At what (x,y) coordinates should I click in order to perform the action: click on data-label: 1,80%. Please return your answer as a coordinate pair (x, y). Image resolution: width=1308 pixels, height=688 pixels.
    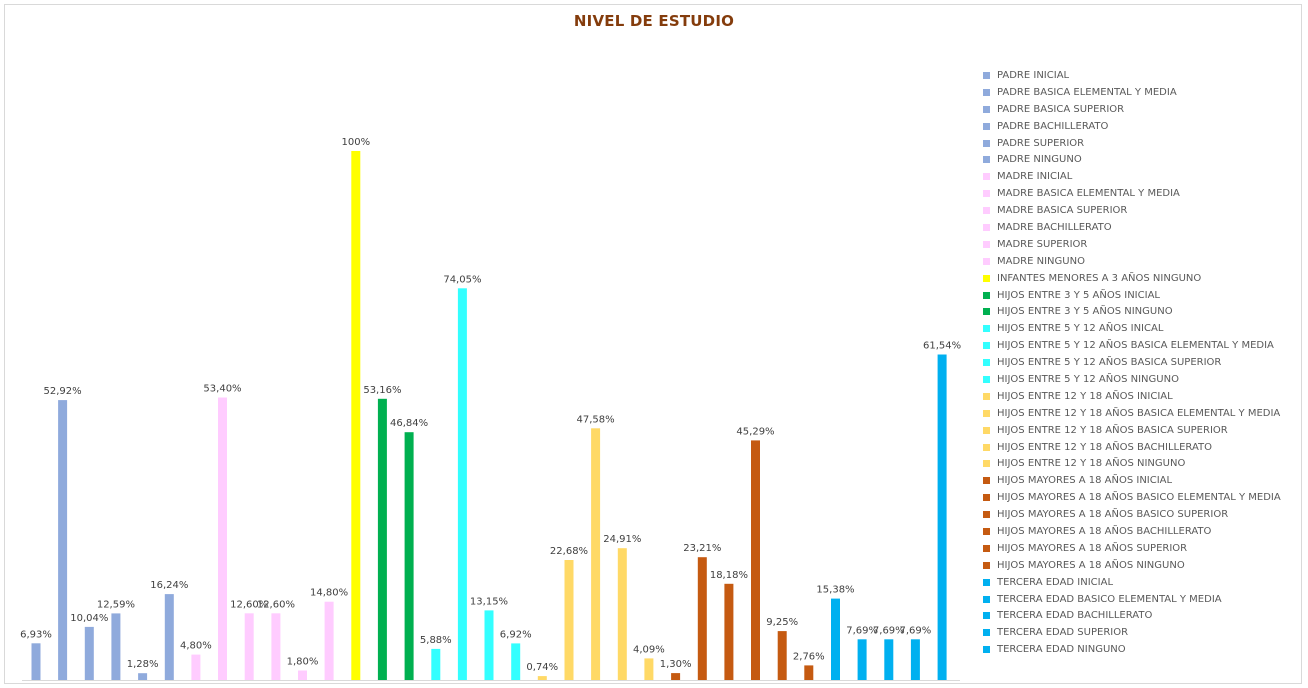
    Looking at the image, I should click on (303, 662).